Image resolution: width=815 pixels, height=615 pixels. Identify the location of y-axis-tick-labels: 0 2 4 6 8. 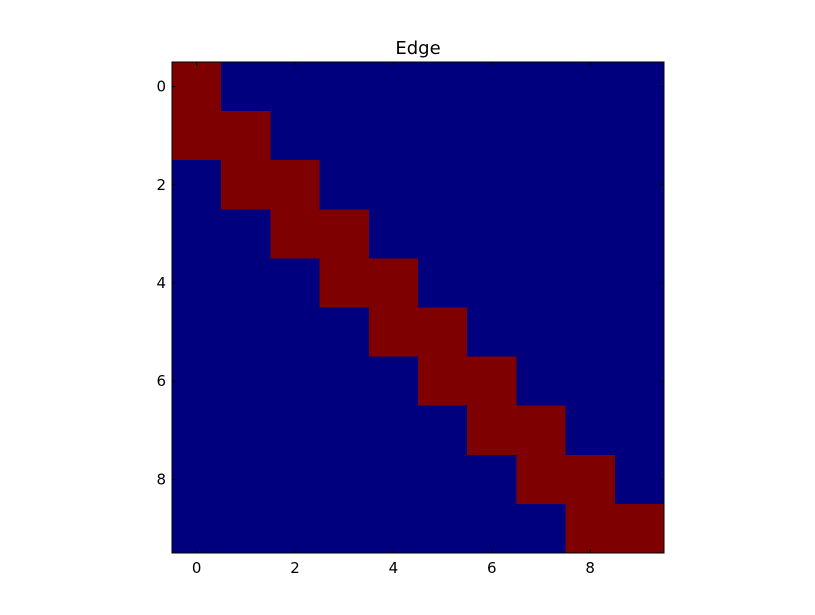
(161, 283).